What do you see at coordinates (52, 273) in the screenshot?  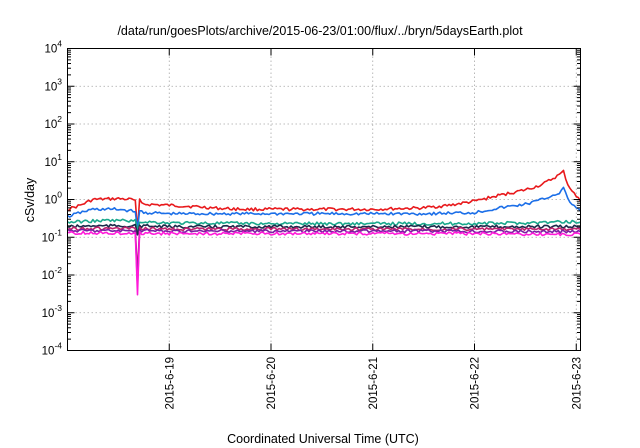 I see `y-tick-label: 10⁻²` at bounding box center [52, 273].